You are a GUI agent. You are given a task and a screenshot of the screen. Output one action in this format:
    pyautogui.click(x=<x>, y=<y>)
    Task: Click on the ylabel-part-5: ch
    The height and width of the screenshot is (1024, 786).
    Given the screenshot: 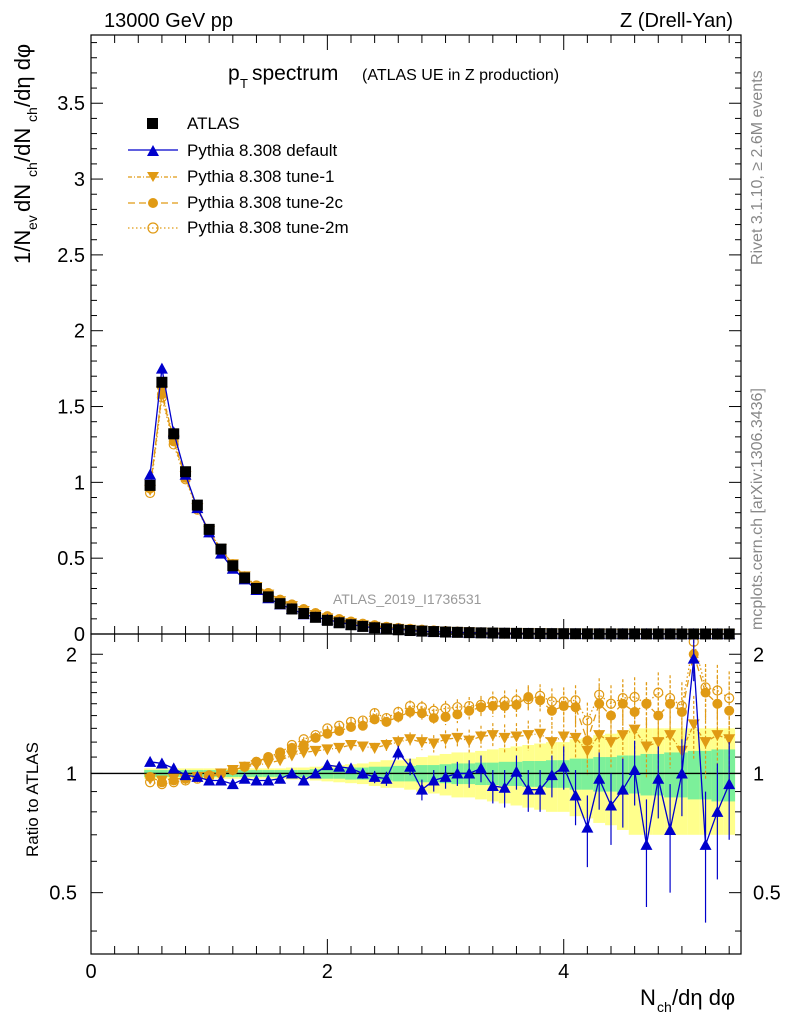 What is the action you would take?
    pyautogui.click(x=32, y=114)
    